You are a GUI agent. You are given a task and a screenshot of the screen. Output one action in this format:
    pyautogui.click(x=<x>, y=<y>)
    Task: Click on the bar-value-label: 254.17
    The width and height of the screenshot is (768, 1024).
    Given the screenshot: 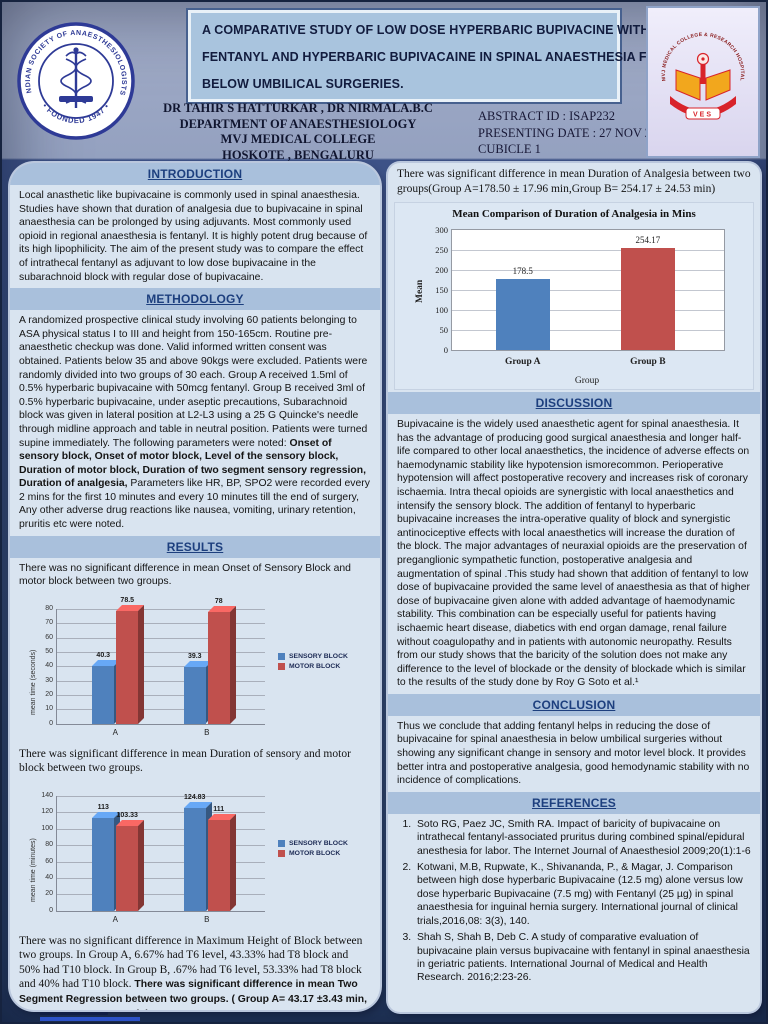 What is the action you would take?
    pyautogui.click(x=648, y=240)
    